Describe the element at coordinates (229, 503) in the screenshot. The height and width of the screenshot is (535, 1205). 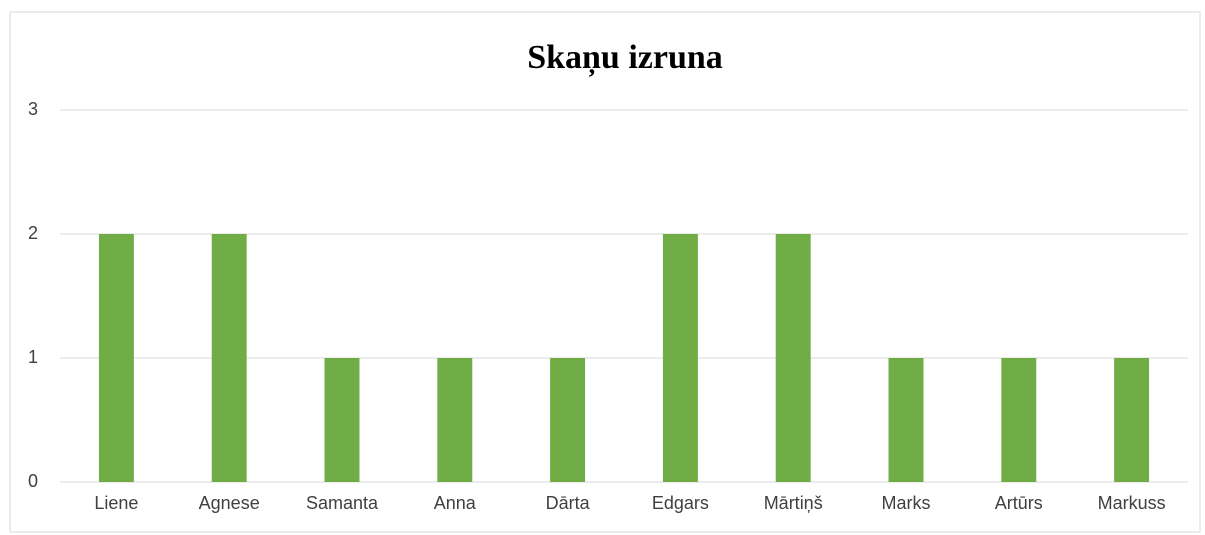
I see `x-tick-label: Agnese` at that location.